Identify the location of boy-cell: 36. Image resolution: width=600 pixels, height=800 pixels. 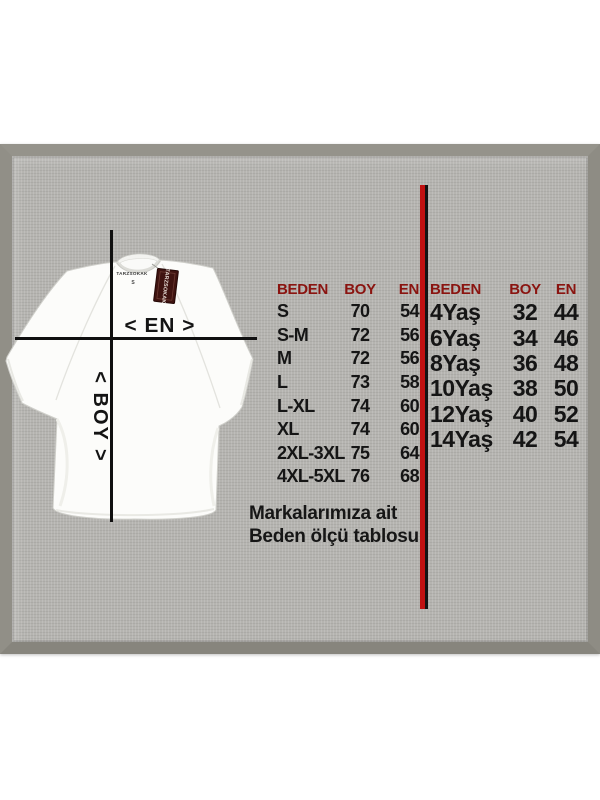
(525, 362).